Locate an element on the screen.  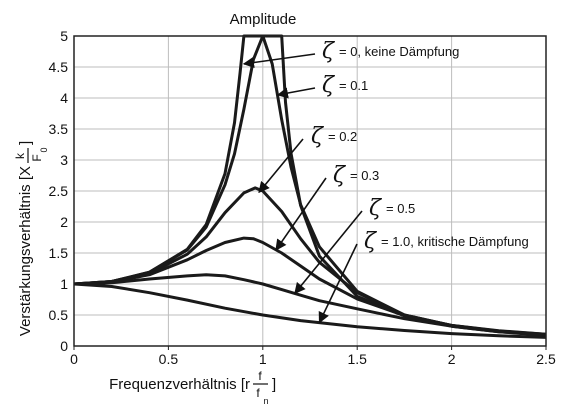
annotation-zeta-5: ζ = 1.0, kritische Dämpfung is located at coordinates (423, 276).